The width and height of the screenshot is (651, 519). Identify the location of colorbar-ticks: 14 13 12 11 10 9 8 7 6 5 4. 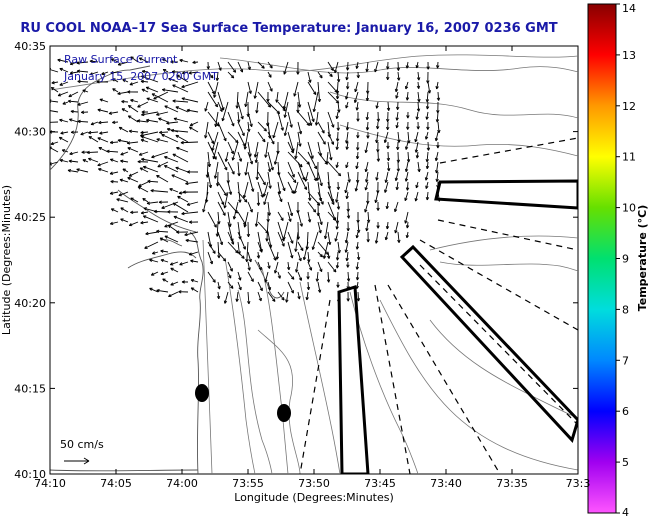
(626, 260).